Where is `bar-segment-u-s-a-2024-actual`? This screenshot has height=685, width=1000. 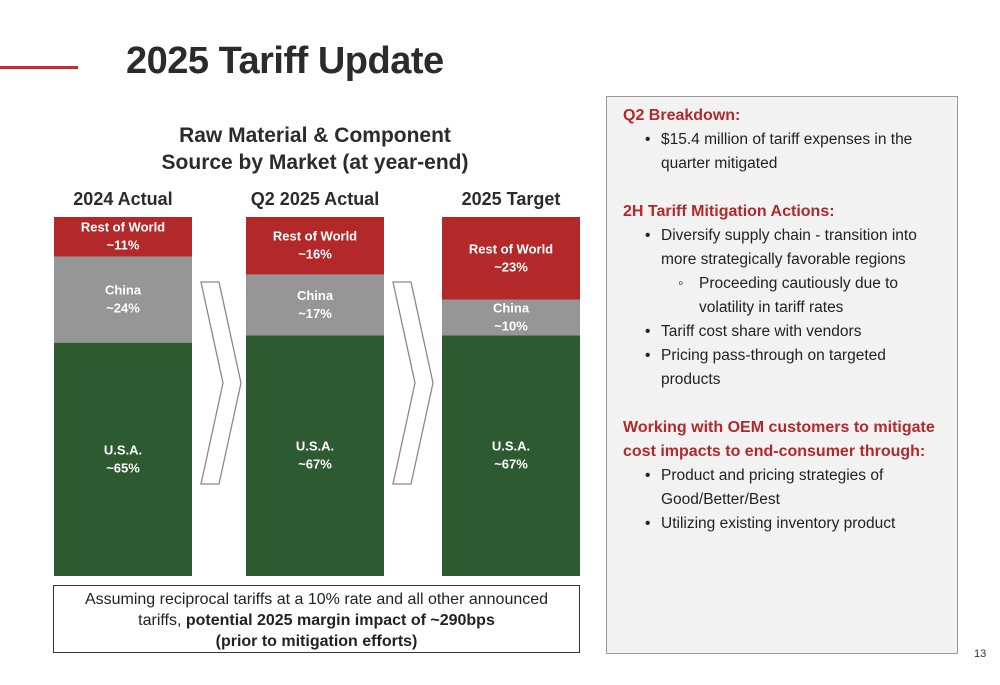
bar-segment-u-s-a-2024-actual is located at coordinates (123, 459).